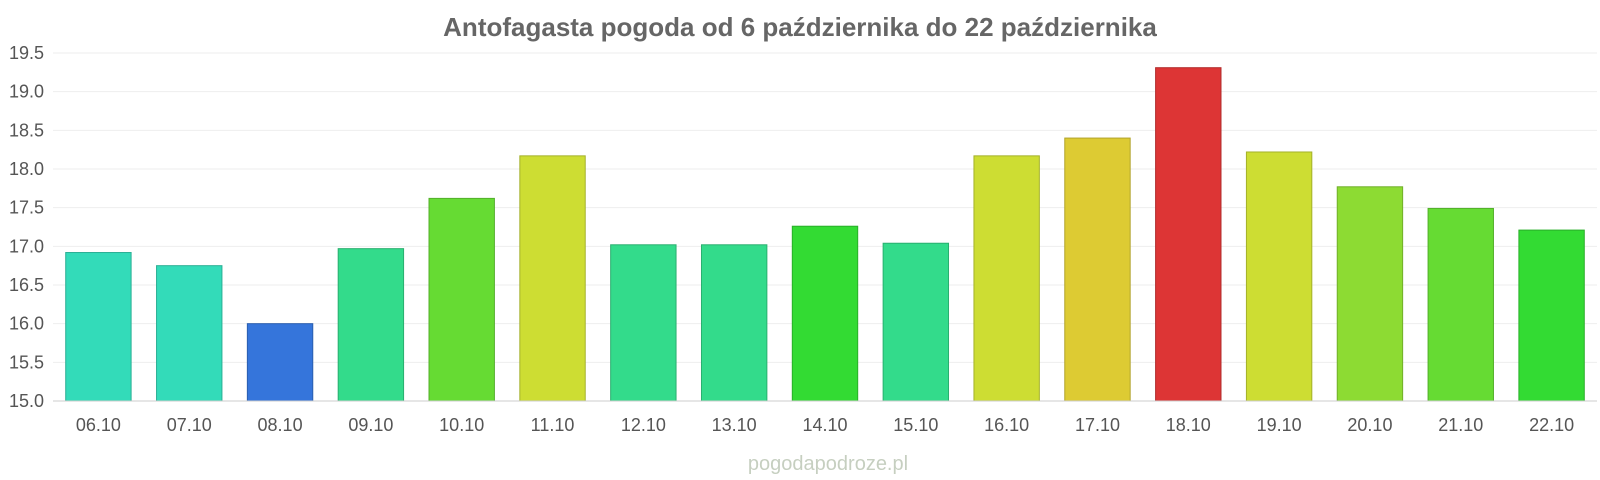  Describe the element at coordinates (26, 227) in the screenshot. I see `y-axis-ticks: 15.0 15.5 16.0 16.5 17.0 17.5 18.0 18.5 19.0 19.5` at that location.